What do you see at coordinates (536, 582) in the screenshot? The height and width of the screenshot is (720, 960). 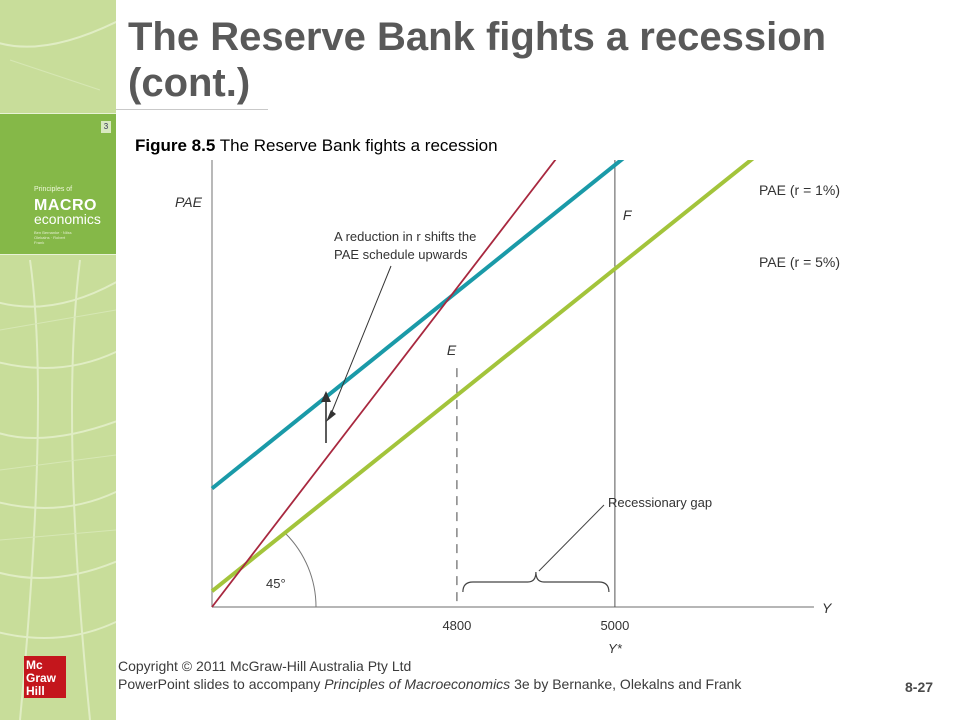 I see `recessionary-gap-brace` at bounding box center [536, 582].